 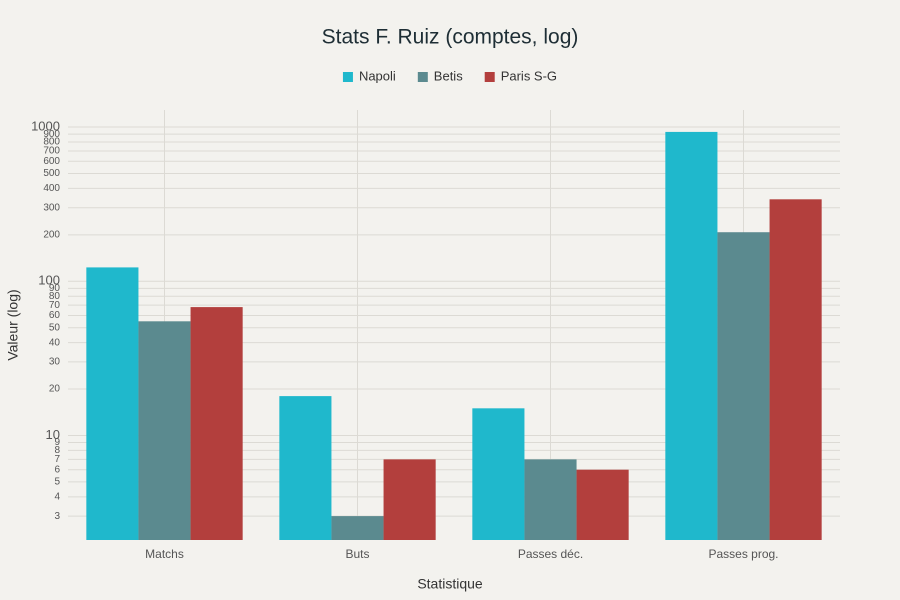 I want to click on x-tick-label: Buts, so click(x=357, y=554).